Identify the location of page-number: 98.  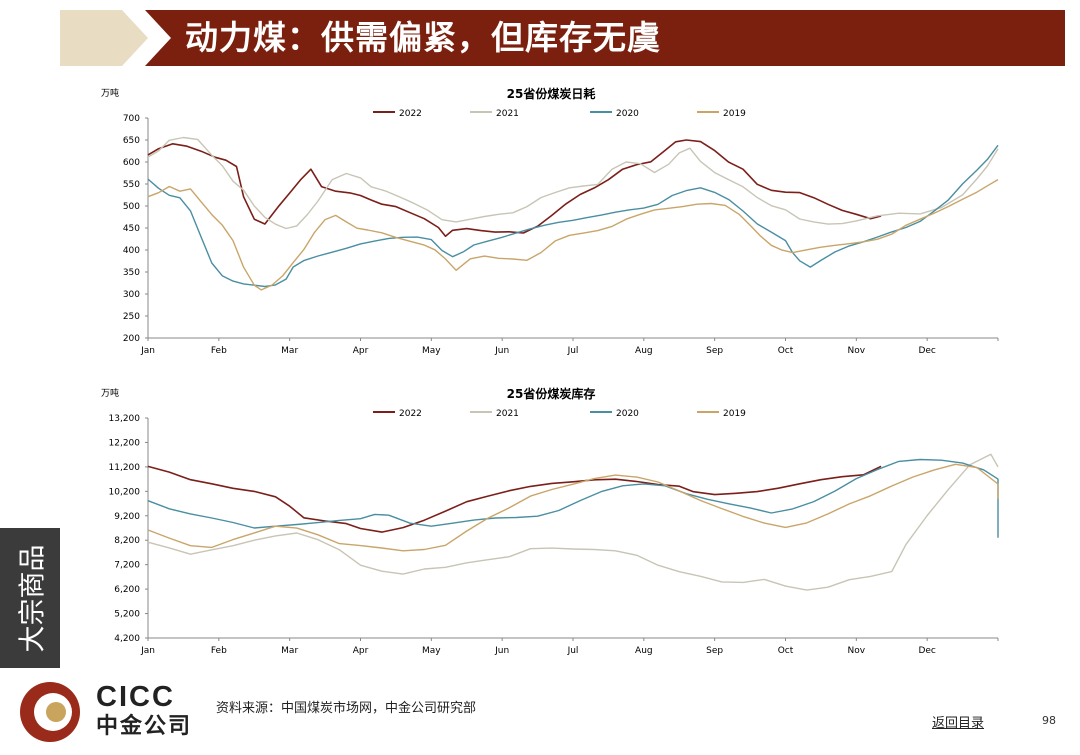
(1049, 720).